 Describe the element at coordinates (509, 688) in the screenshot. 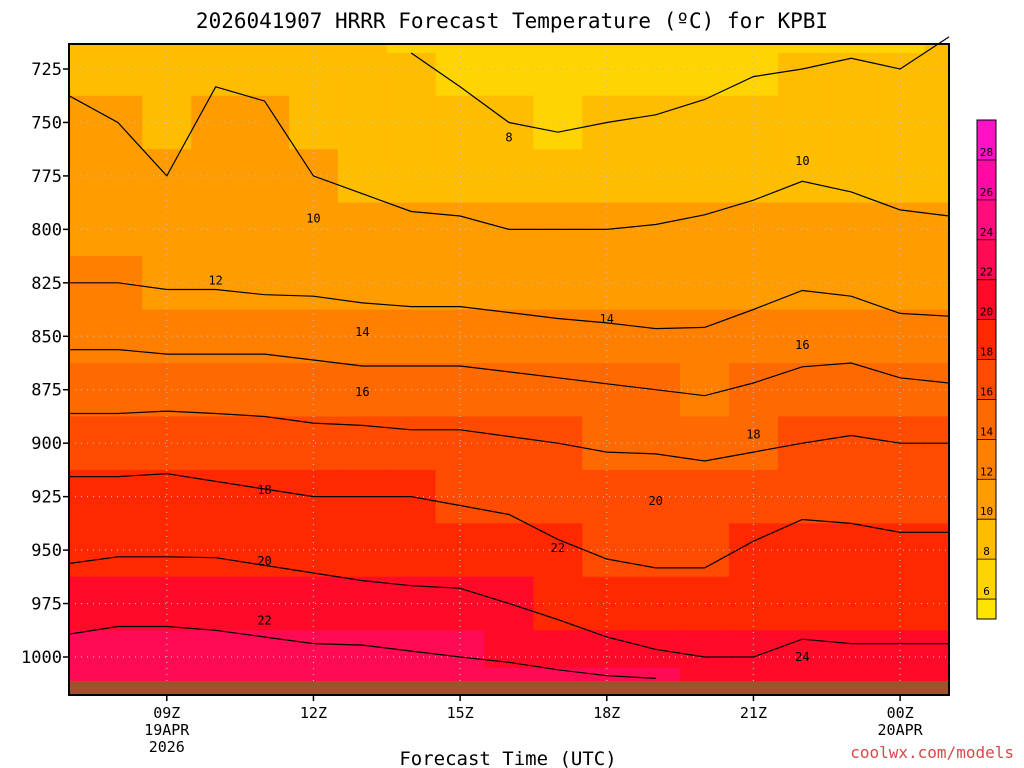

I see `surface-ground-strip` at that location.